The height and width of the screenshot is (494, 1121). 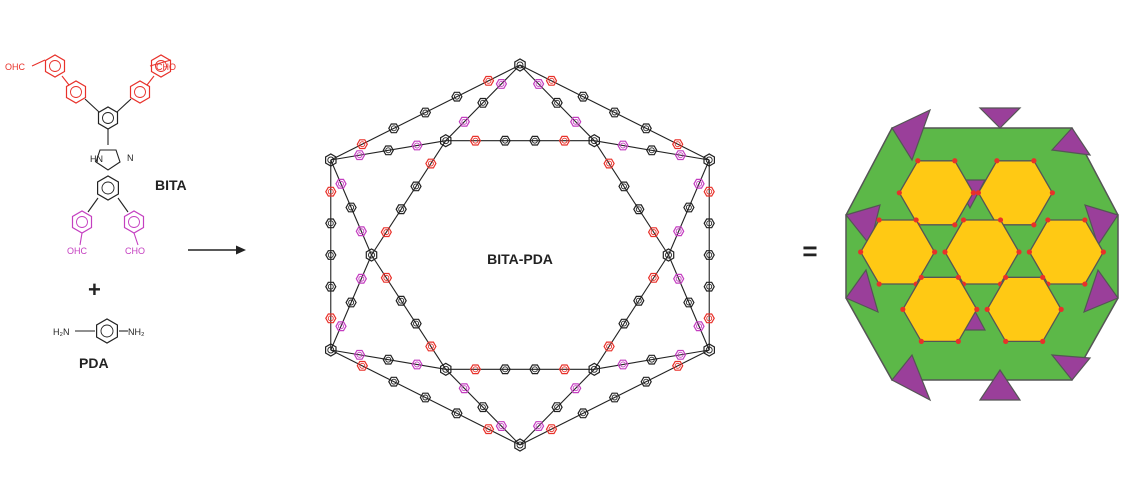 I want to click on amine-right-label: NH₂, so click(x=136, y=332).